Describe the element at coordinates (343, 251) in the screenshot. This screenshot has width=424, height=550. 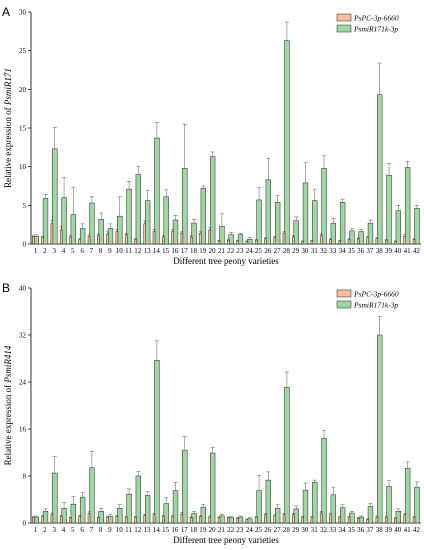
I see `x-tick-label: 34` at that location.